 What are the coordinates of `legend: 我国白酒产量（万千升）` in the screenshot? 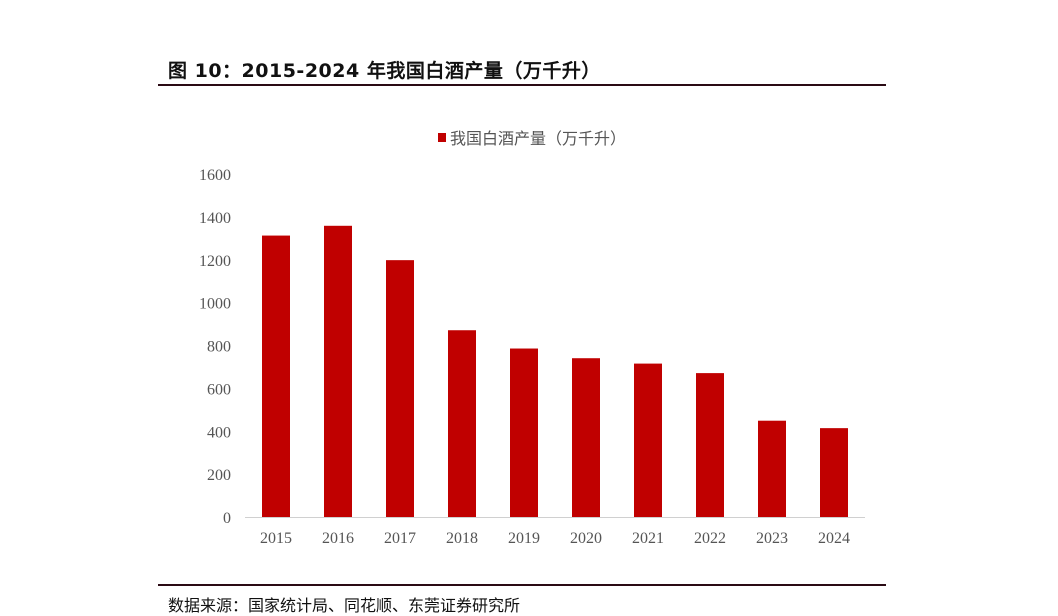 It's located at (532, 138).